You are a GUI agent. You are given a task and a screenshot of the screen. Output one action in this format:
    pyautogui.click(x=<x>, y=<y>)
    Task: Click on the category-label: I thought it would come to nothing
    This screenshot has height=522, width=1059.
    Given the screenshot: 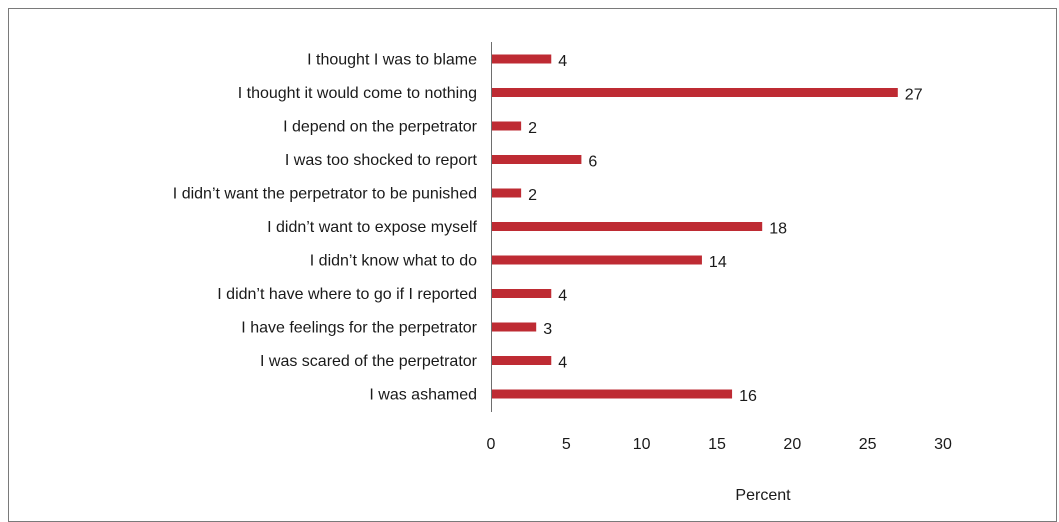 What is the action you would take?
    pyautogui.click(x=357, y=93)
    